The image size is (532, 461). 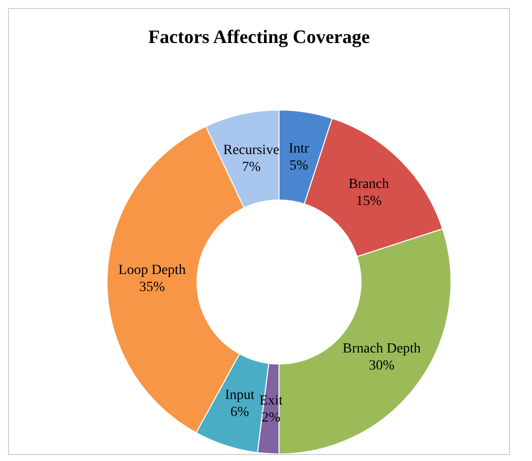 What do you see at coordinates (152, 288) in the screenshot?
I see `data-label: 35%` at bounding box center [152, 288].